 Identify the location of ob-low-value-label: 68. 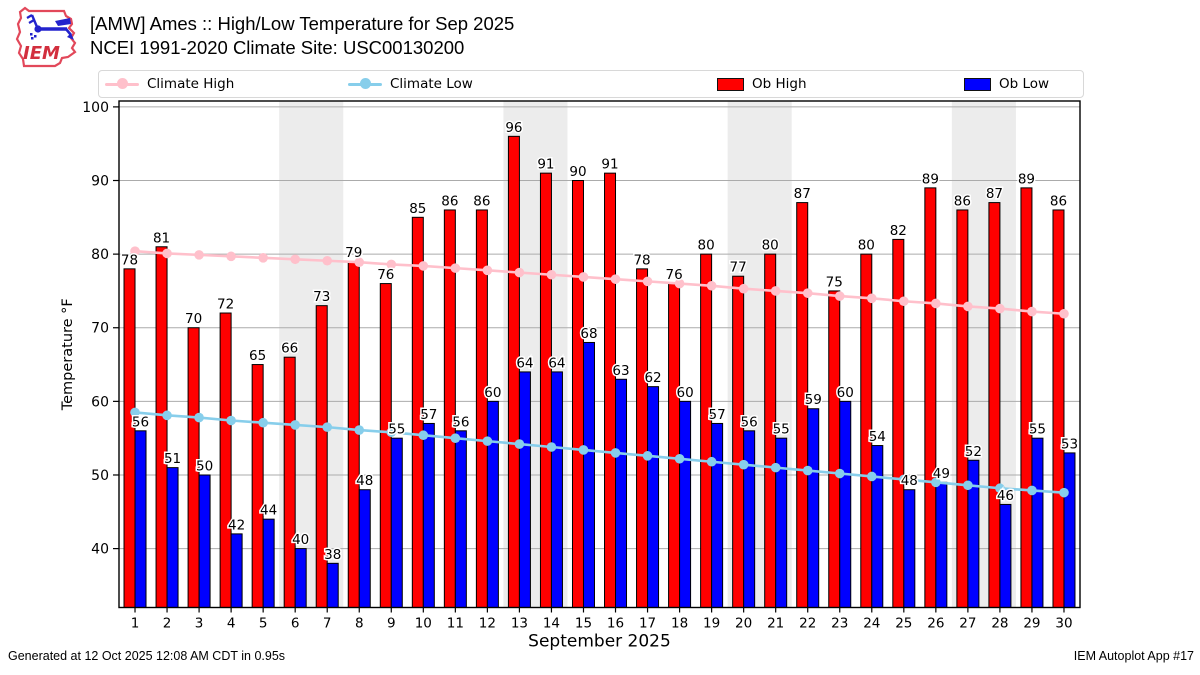
(588, 334).